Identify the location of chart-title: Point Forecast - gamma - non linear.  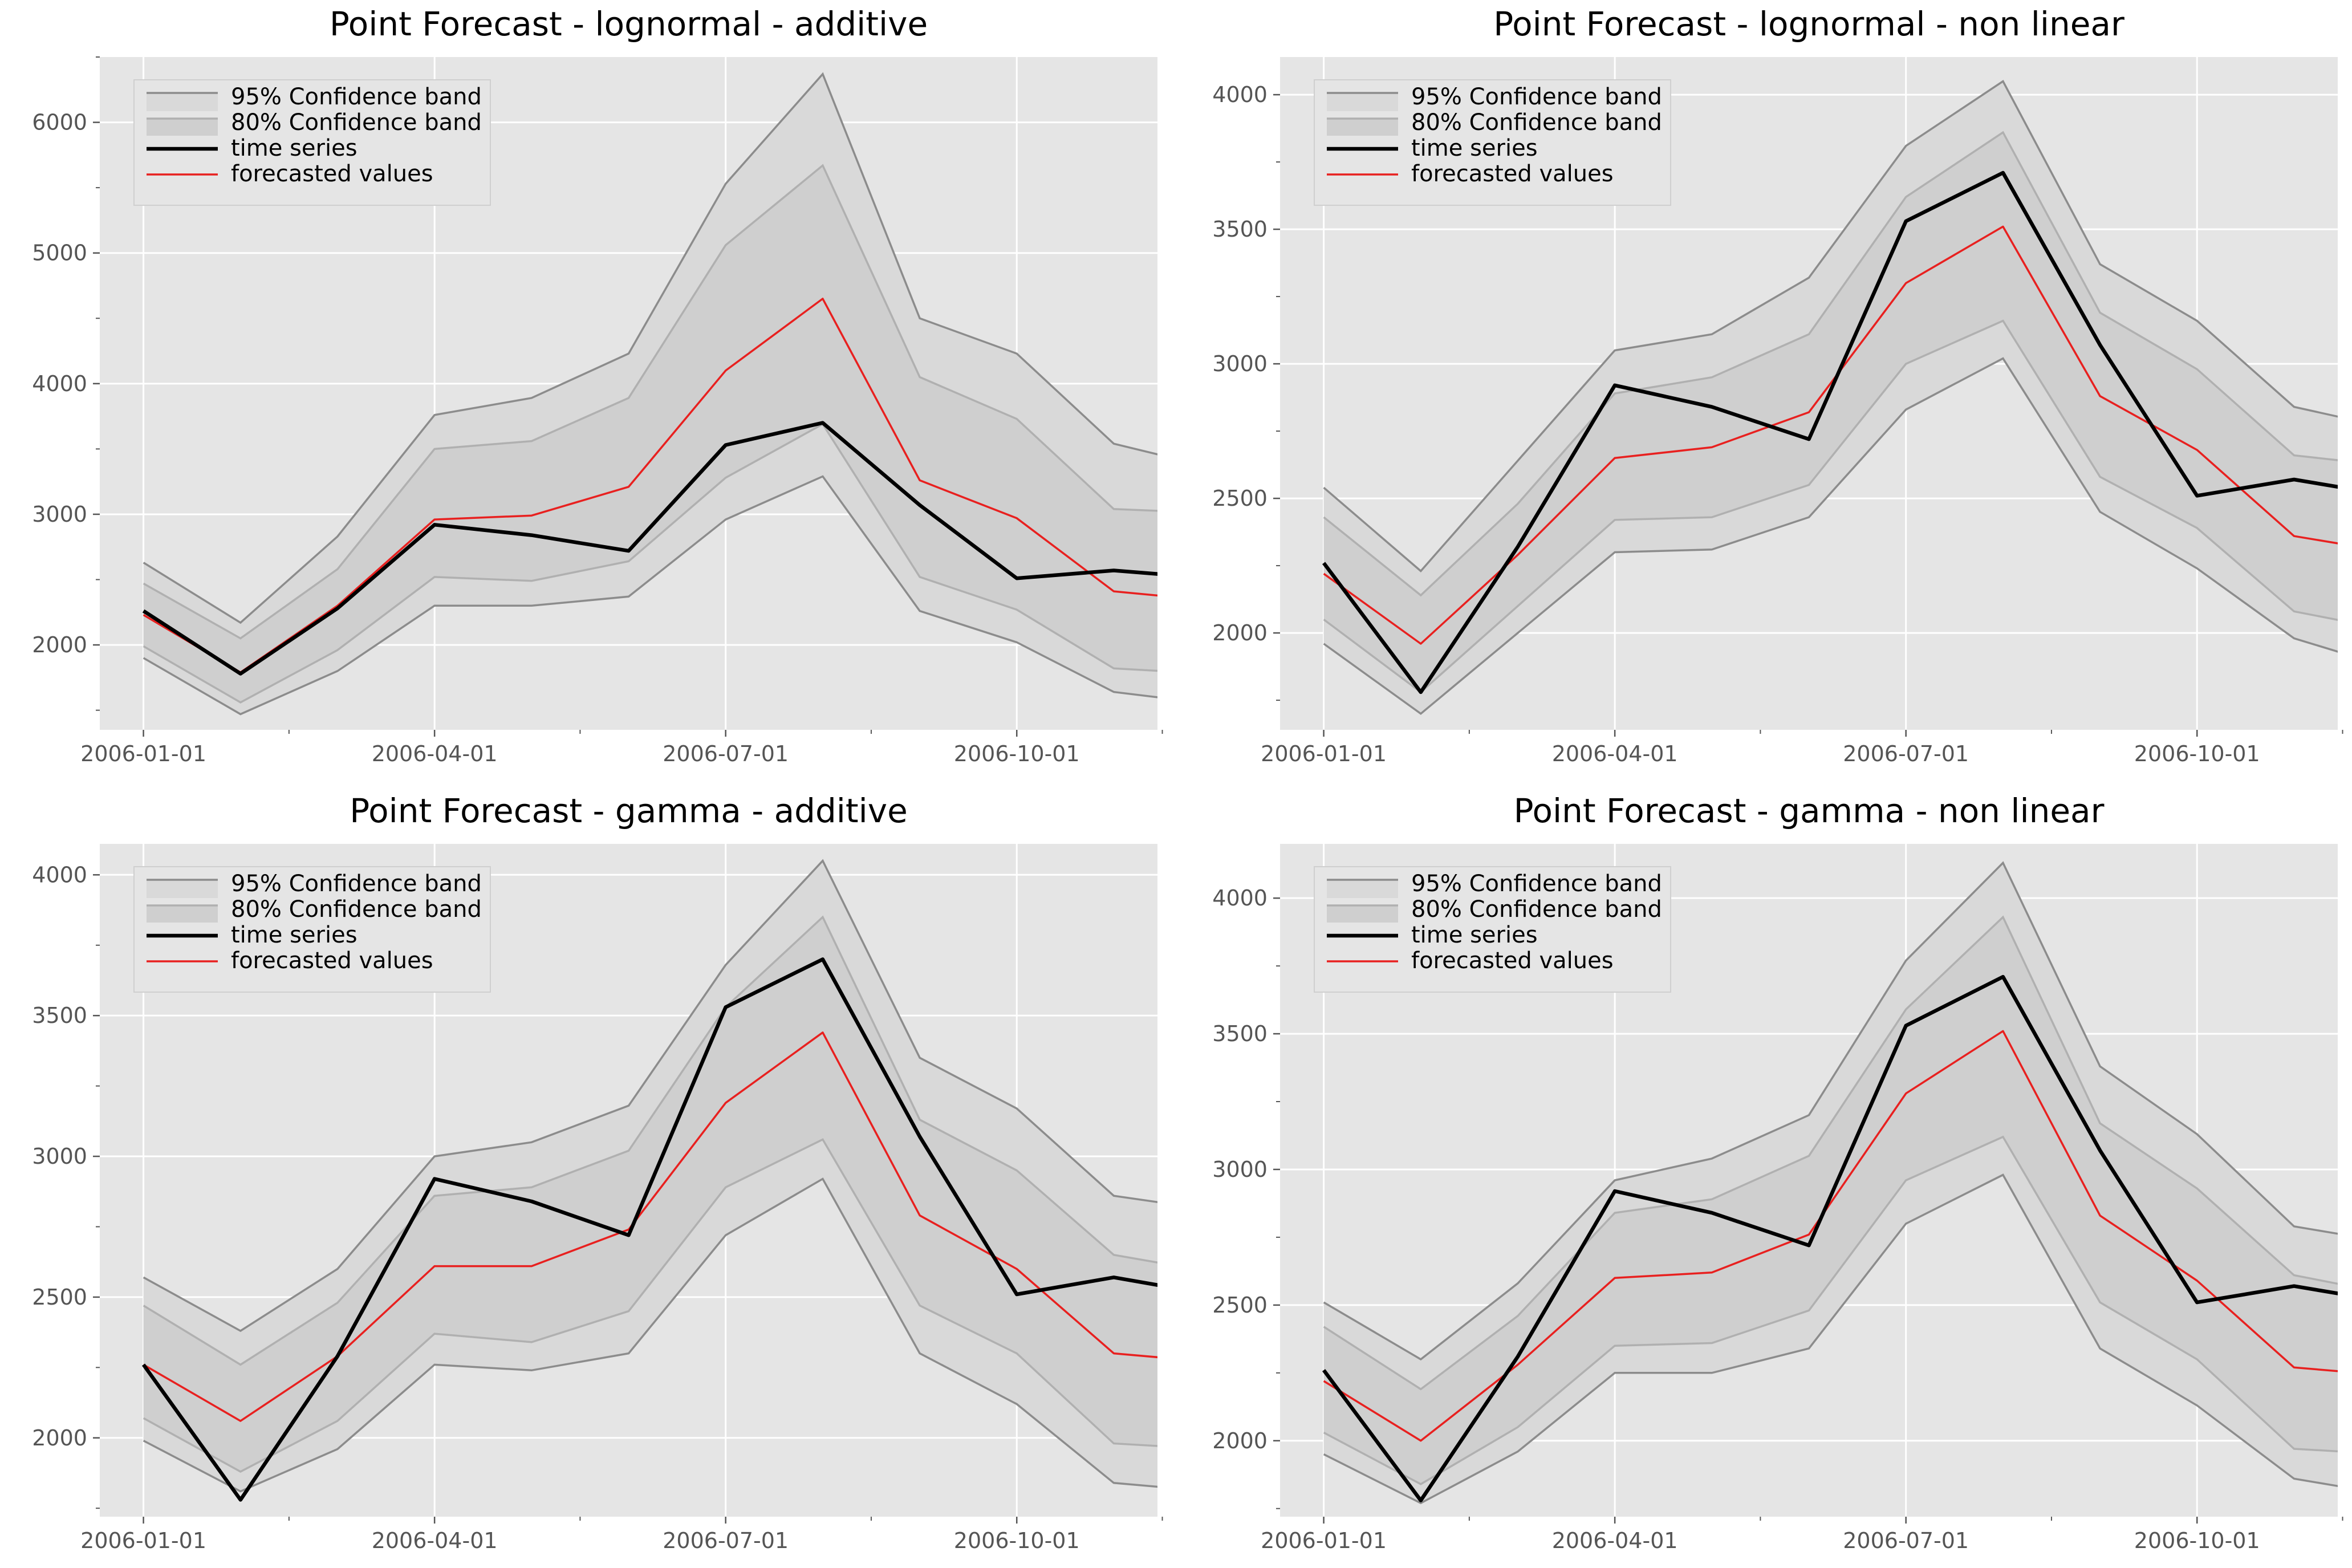
(1810, 811).